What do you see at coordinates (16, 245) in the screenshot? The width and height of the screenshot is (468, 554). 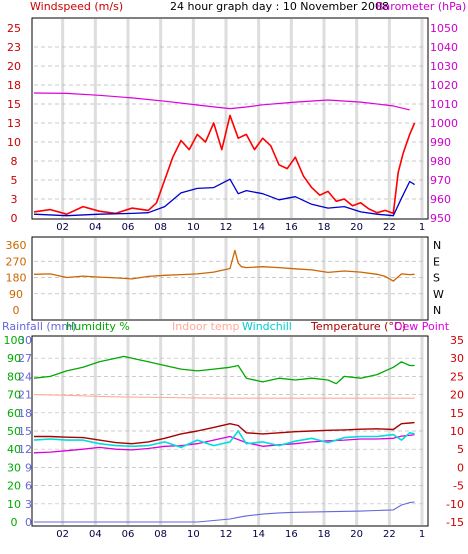 I see `direction-tick-label: 360` at bounding box center [16, 245].